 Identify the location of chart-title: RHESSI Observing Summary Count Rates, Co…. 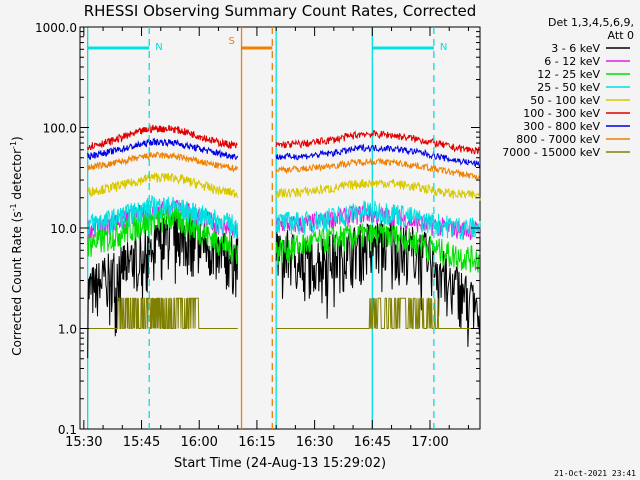
(280, 11).